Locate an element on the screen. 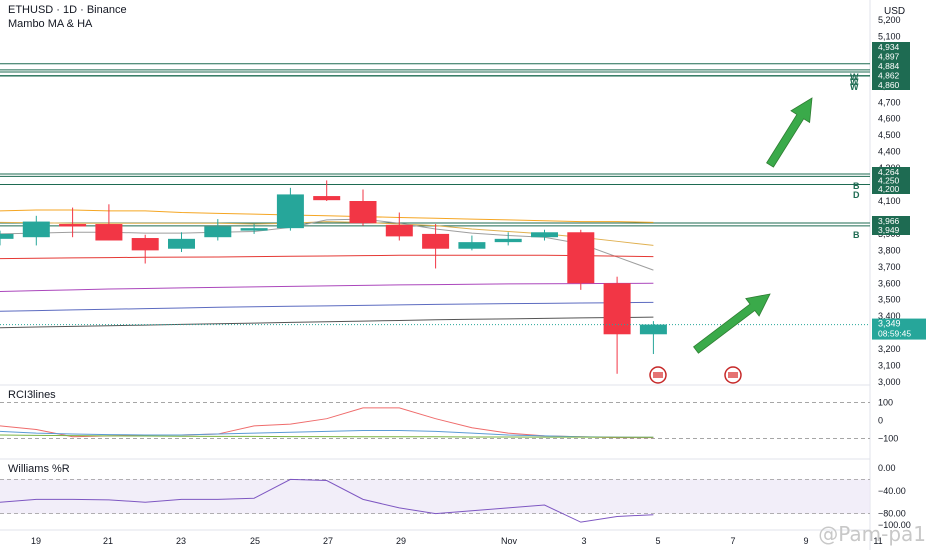 The height and width of the screenshot is (550, 932). level-marker: D is located at coordinates (856, 195).